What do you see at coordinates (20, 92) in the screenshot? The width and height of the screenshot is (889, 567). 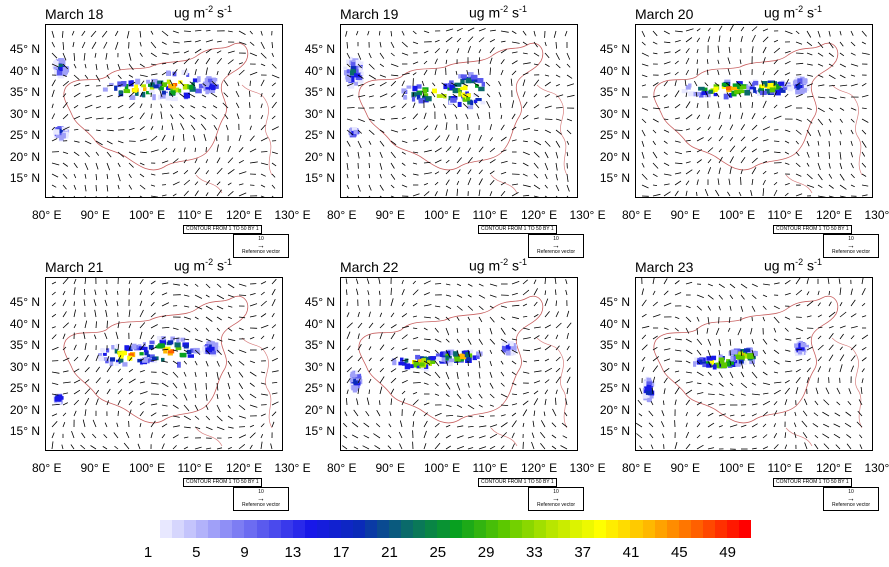 I see `lat-tick-label: 35° N` at bounding box center [20, 92].